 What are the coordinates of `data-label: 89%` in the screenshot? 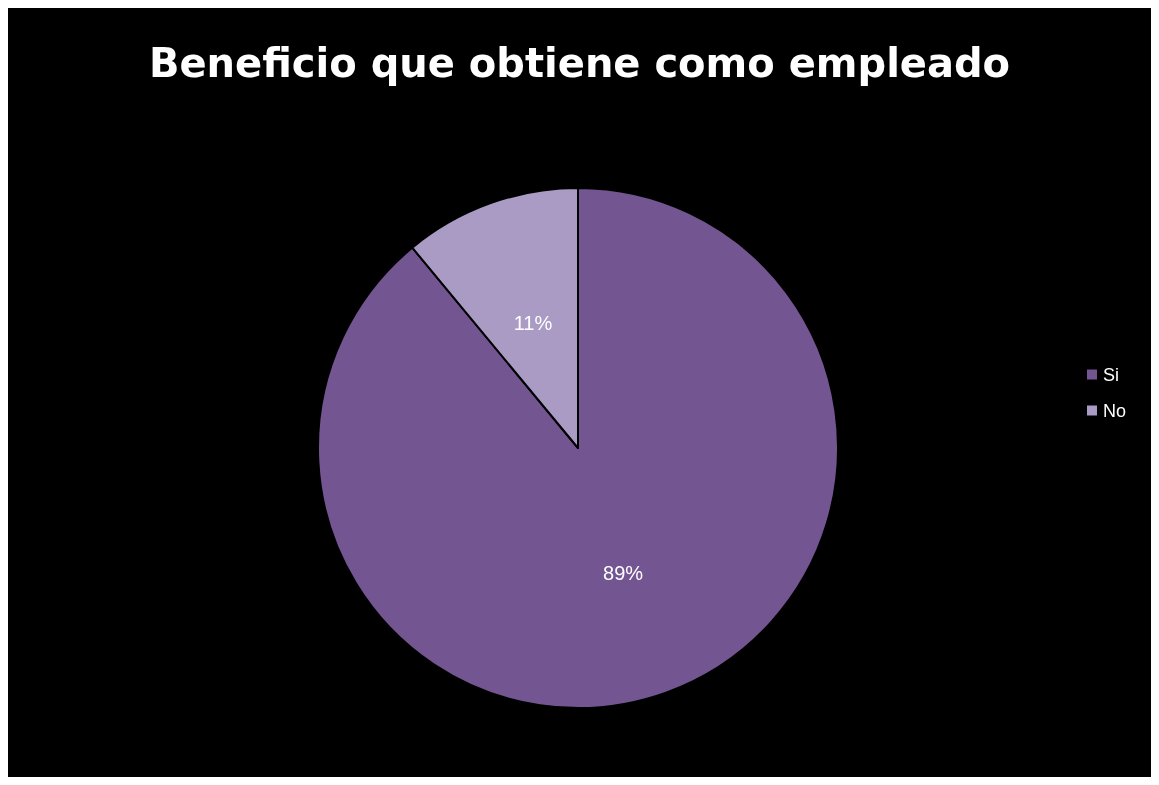 It's located at (623, 573).